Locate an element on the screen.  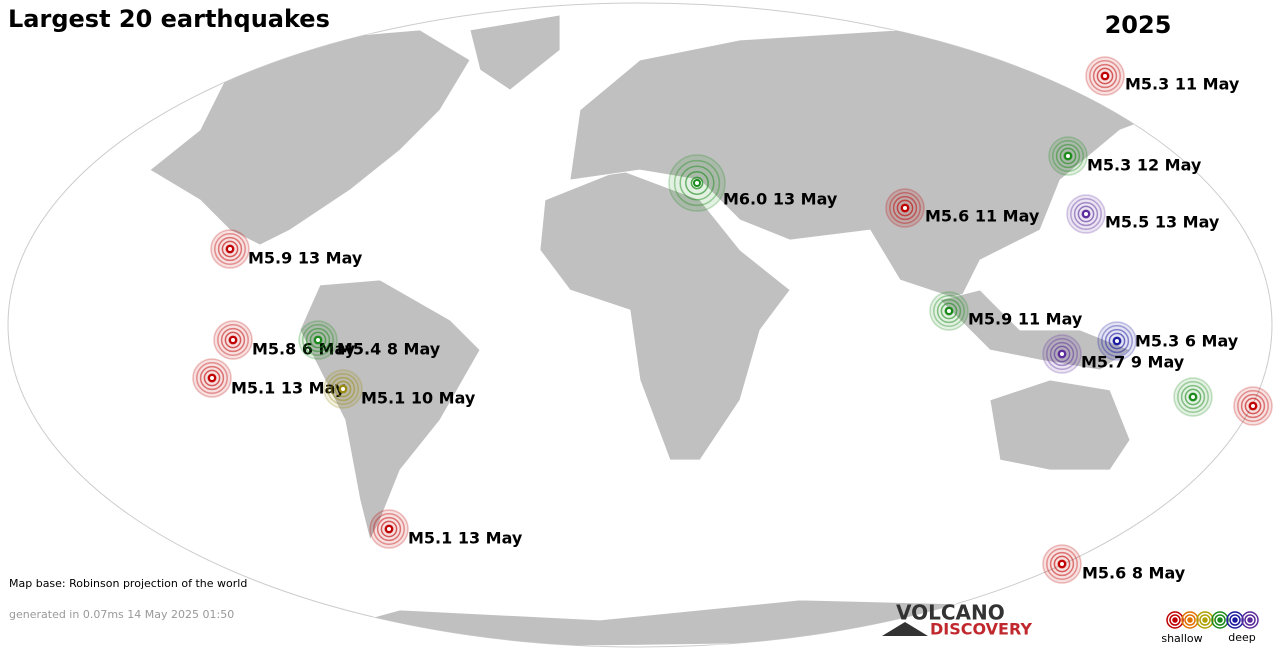
logo-icon is located at coordinates (905, 629).